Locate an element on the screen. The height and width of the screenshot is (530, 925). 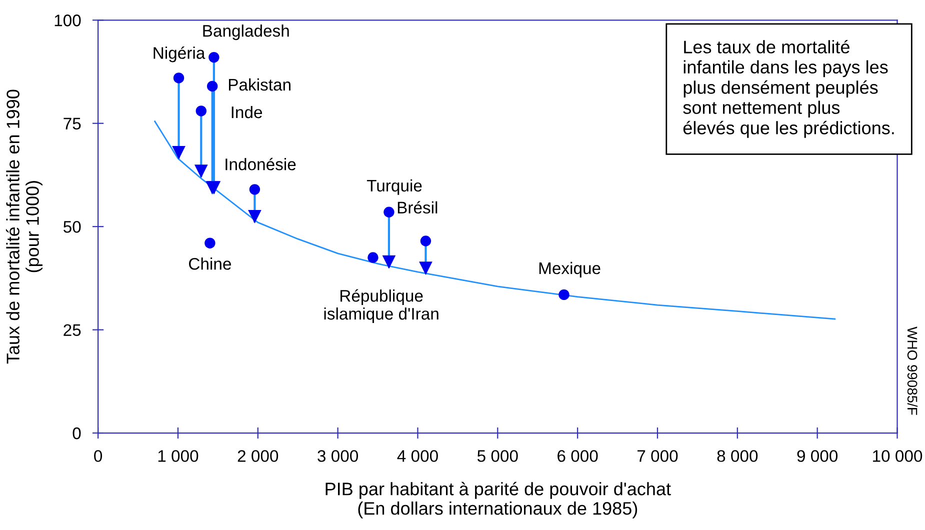
y-tick-label: 0 is located at coordinates (76, 433).